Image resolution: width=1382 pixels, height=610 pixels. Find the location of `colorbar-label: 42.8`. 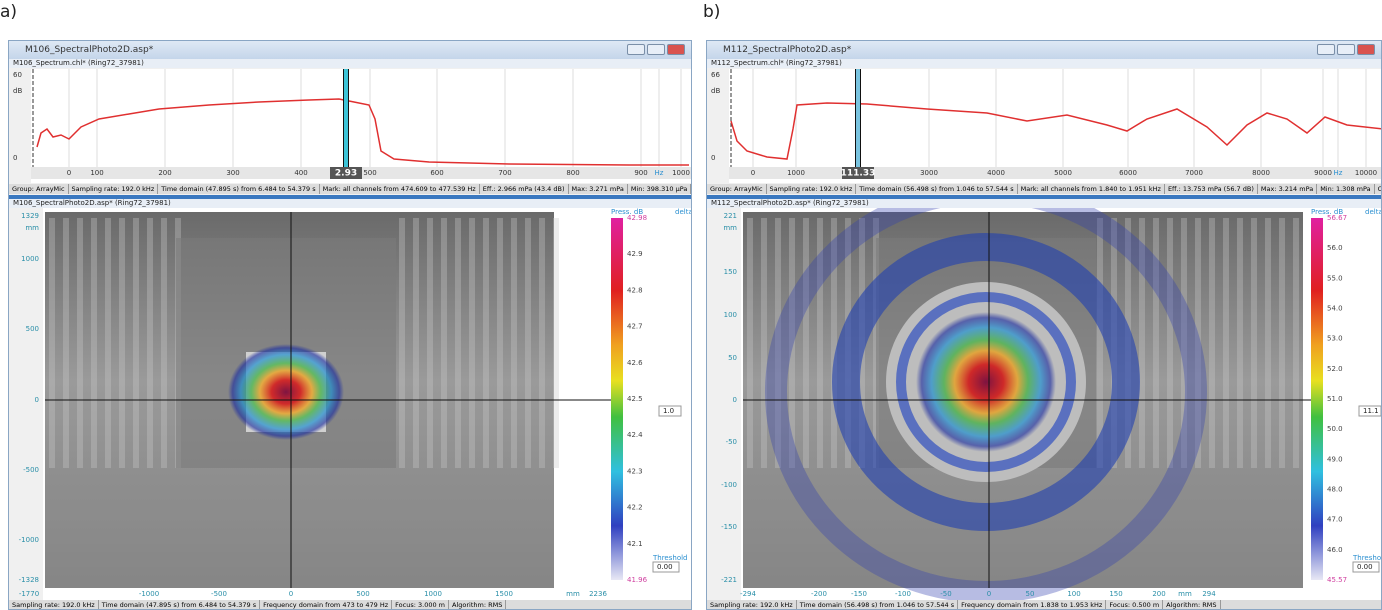

colorbar-label: 42.8 is located at coordinates (635, 290).